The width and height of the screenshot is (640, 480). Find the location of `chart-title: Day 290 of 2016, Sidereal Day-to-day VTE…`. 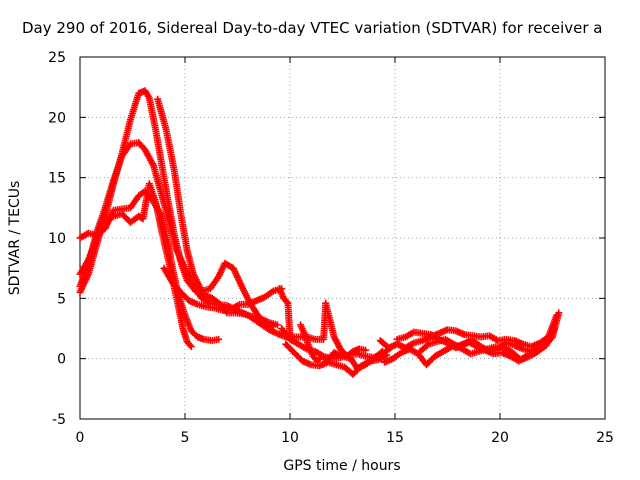

chart-title: Day 290 of 2016, Sidereal Day-to-day VTE… is located at coordinates (312, 28).